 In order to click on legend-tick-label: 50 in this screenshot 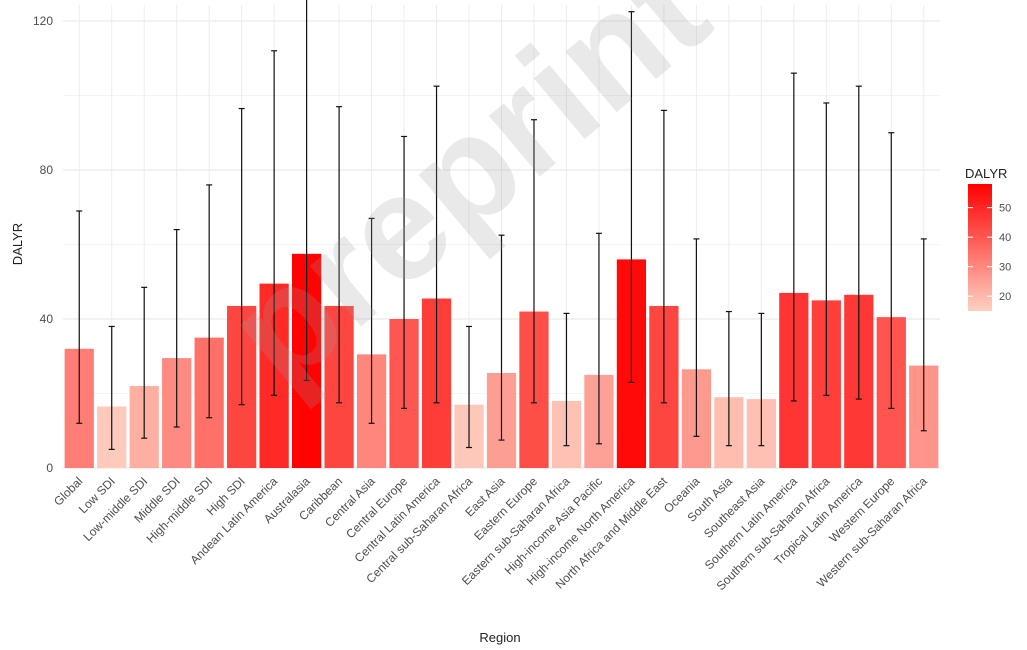, I will do `click(1005, 209)`.